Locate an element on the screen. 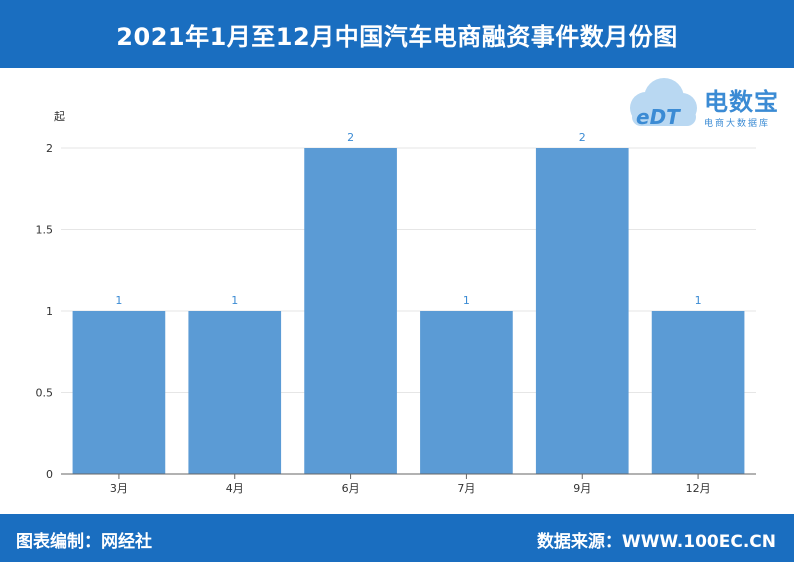 Image resolution: width=794 pixels, height=562 pixels. y-tick-label: 2 is located at coordinates (49, 148).